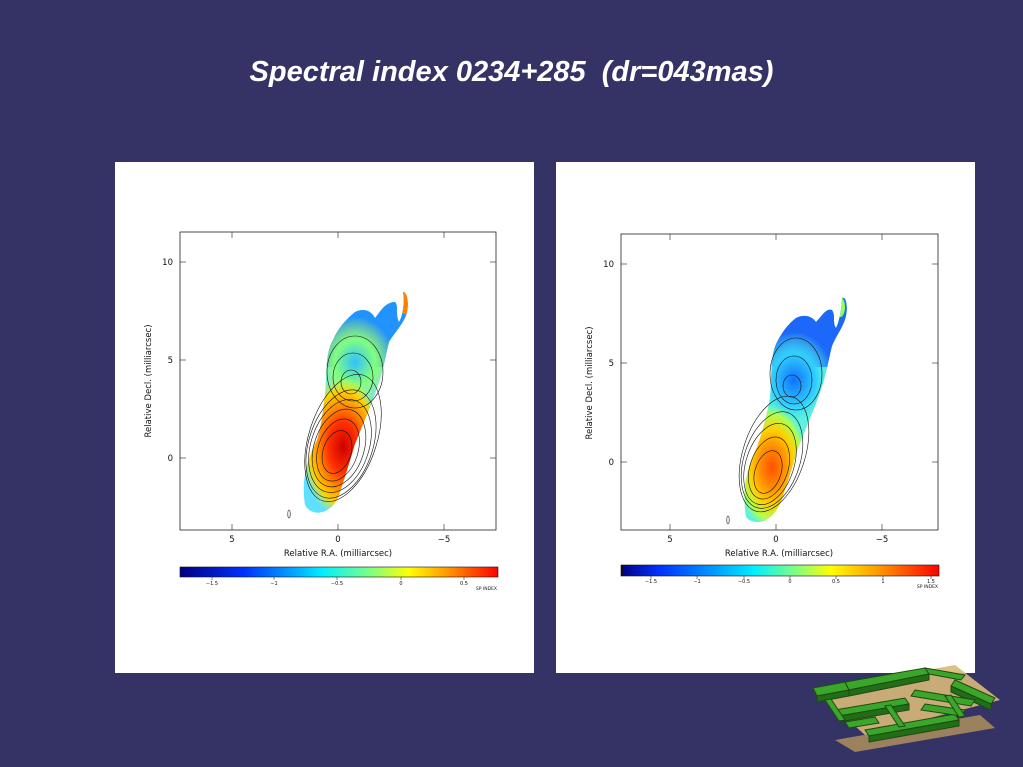  What do you see at coordinates (780, 577) in the screenshot?
I see `colorbar: −1.5 −1 −0.5 0 0.5 1 1.5 SP INDEX` at bounding box center [780, 577].